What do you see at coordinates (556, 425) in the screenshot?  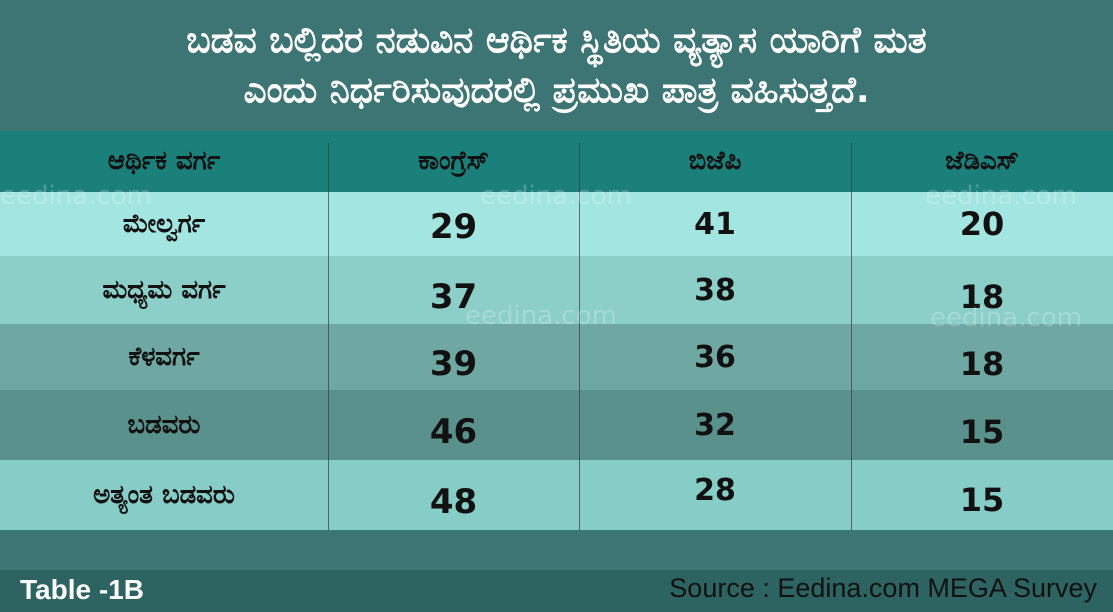 I see `table-row: ಬಡವರು 46 32 15` at bounding box center [556, 425].